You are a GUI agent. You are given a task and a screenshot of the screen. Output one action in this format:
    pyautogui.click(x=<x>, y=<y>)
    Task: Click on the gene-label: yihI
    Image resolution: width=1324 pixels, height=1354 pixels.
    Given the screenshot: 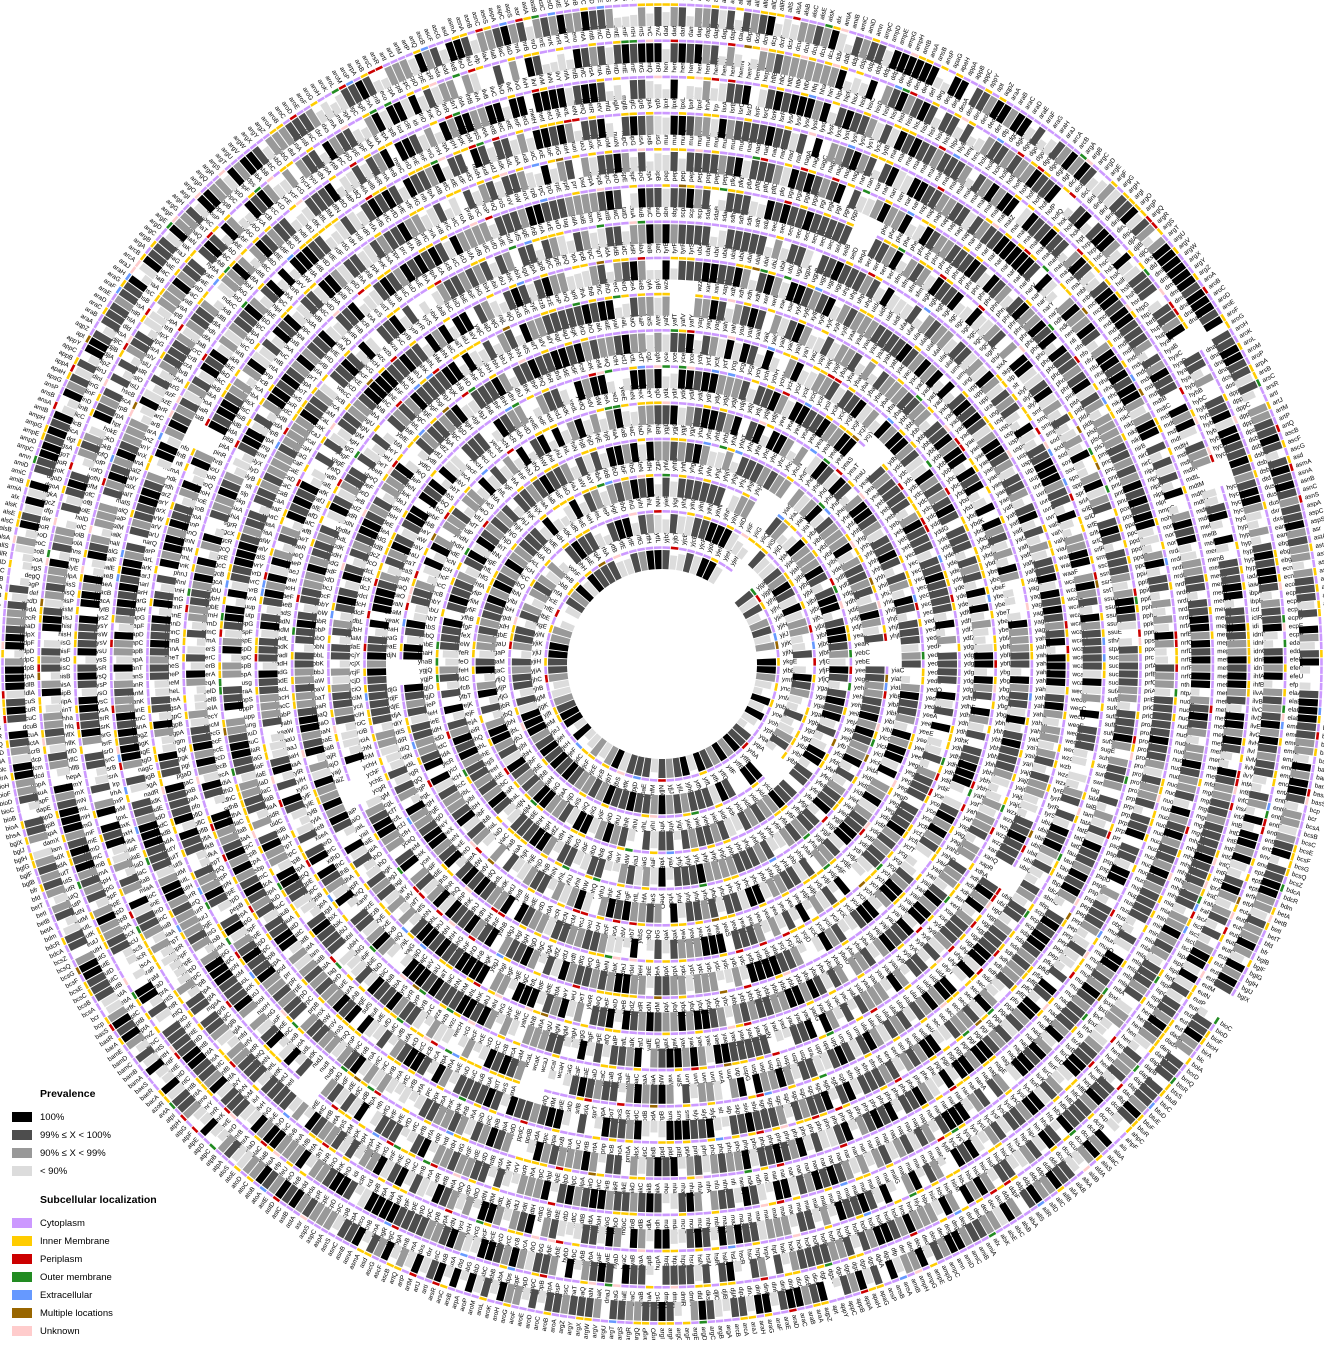 What is the action you would take?
    pyautogui.click(x=654, y=826)
    